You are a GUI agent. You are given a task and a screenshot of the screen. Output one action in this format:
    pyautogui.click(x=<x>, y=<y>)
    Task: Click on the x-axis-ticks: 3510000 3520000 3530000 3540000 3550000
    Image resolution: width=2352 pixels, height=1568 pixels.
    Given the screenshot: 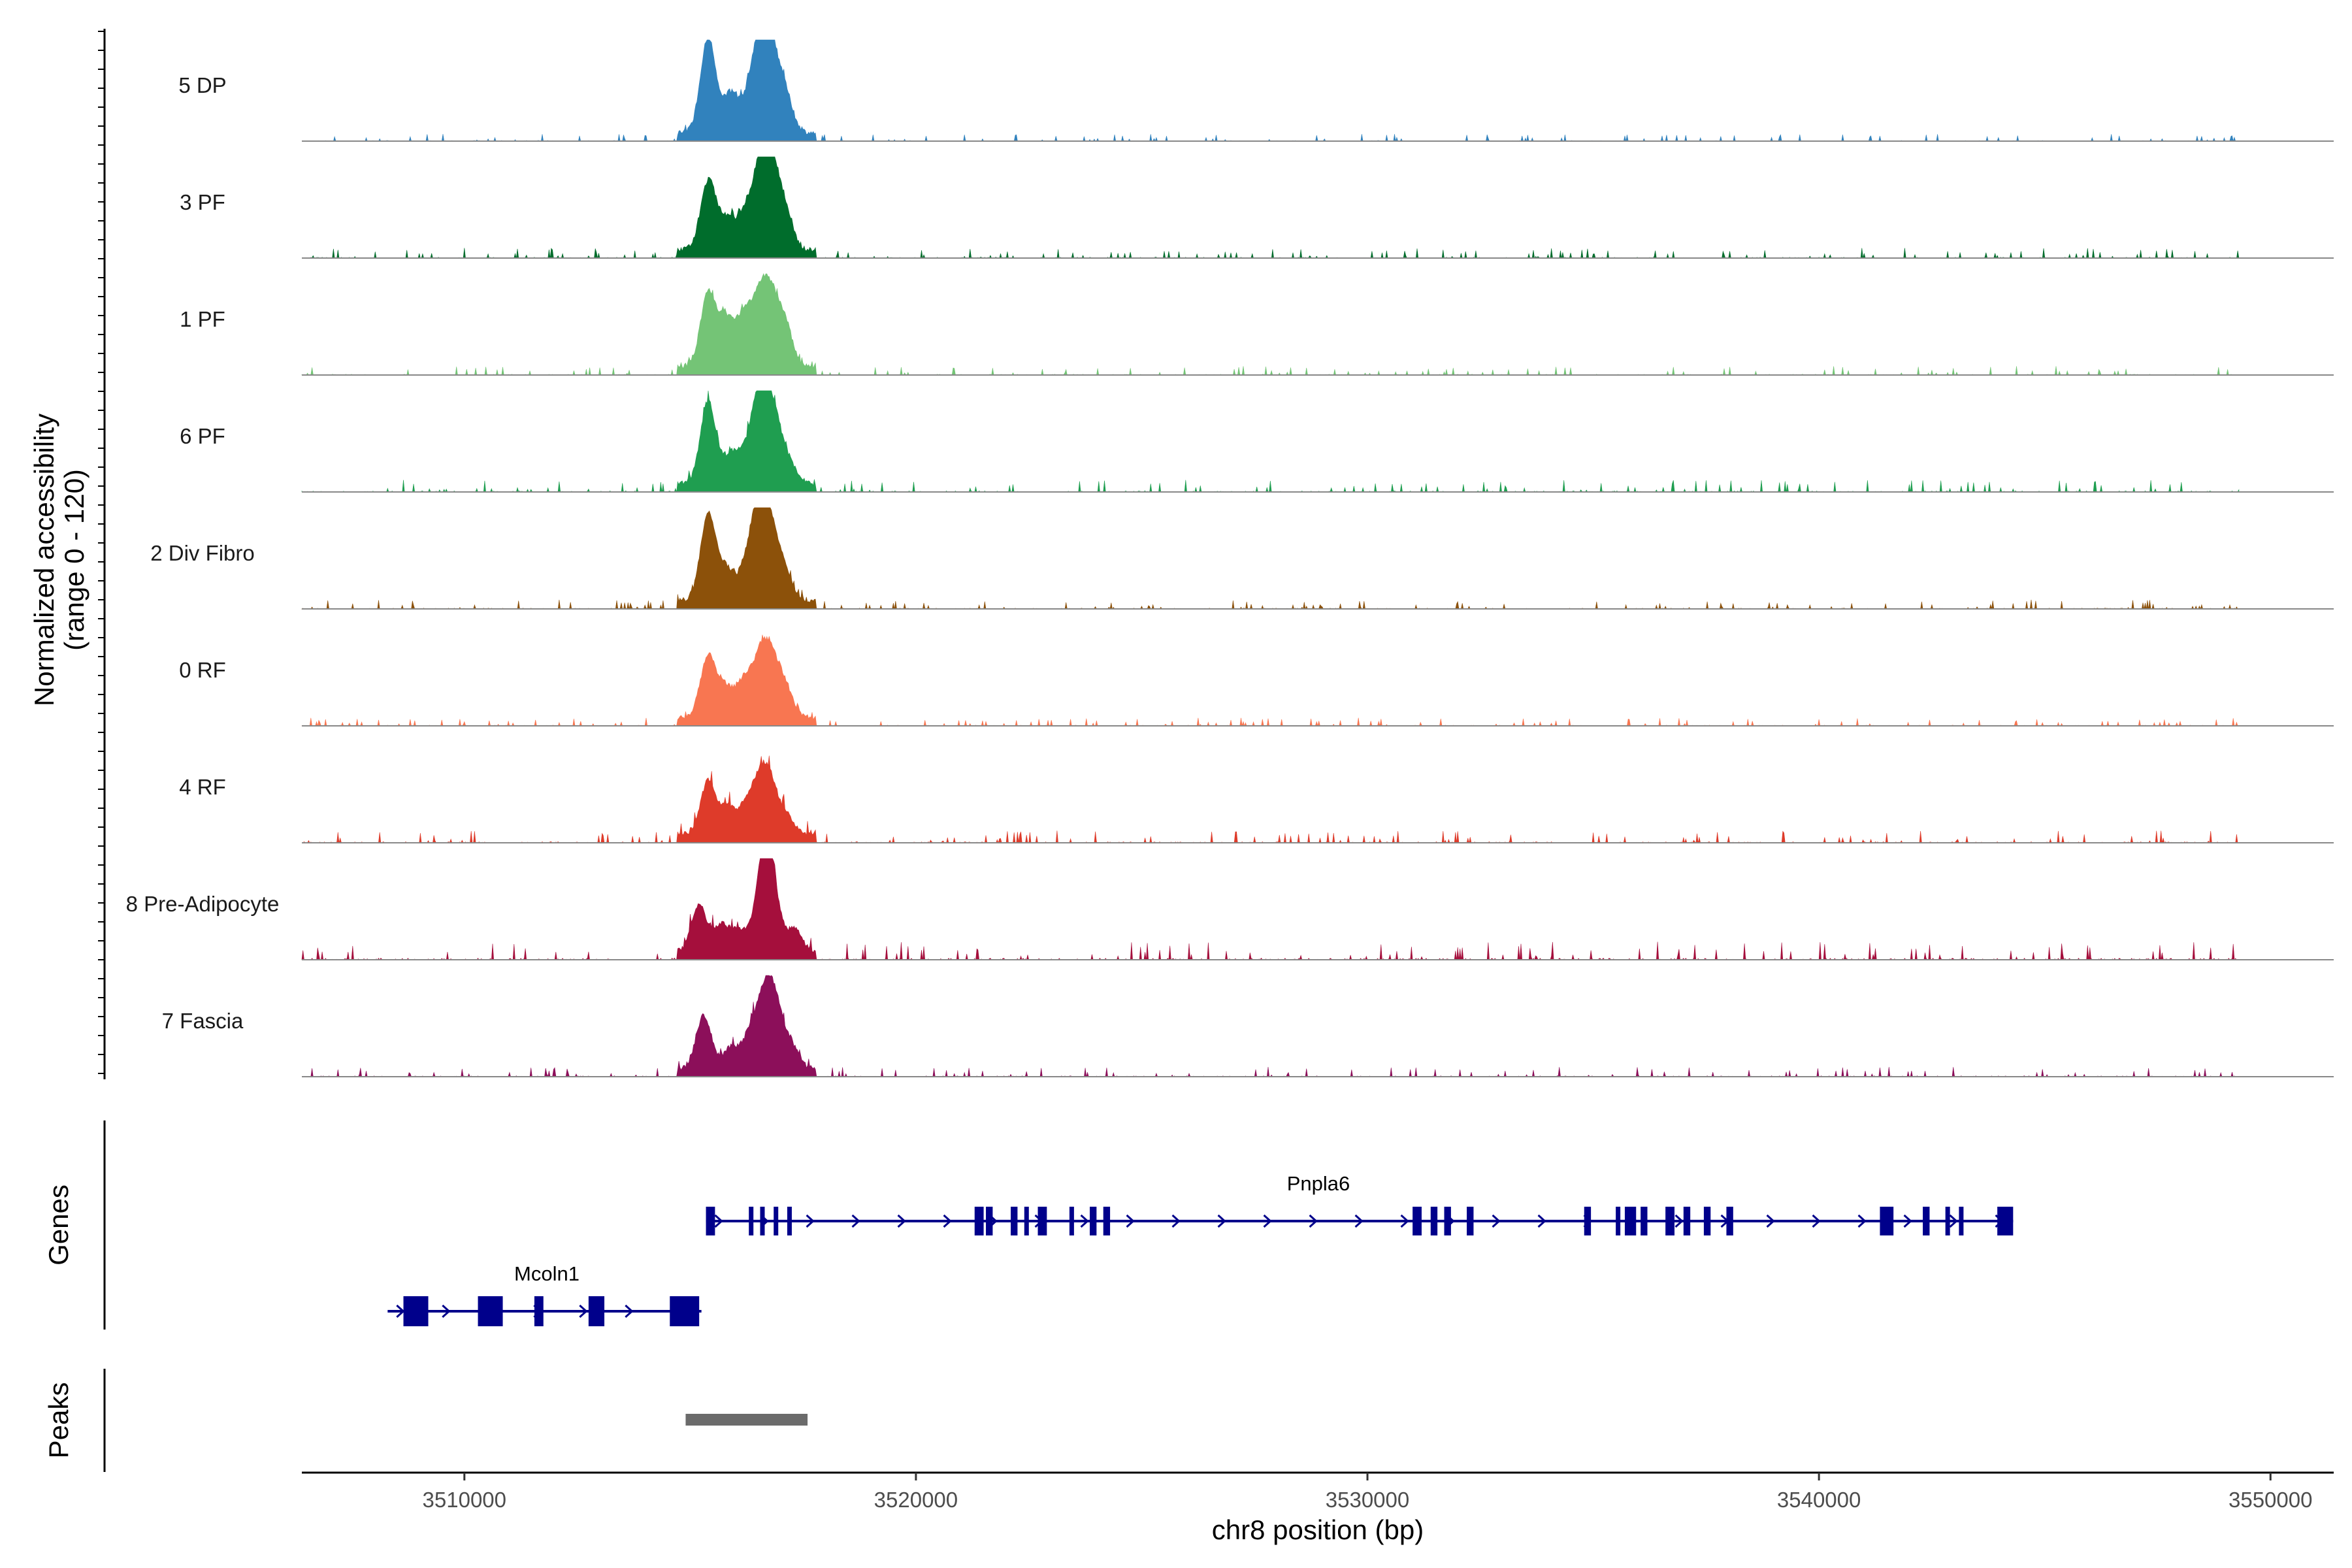 What is the action you would take?
    pyautogui.click(x=1367, y=1492)
    